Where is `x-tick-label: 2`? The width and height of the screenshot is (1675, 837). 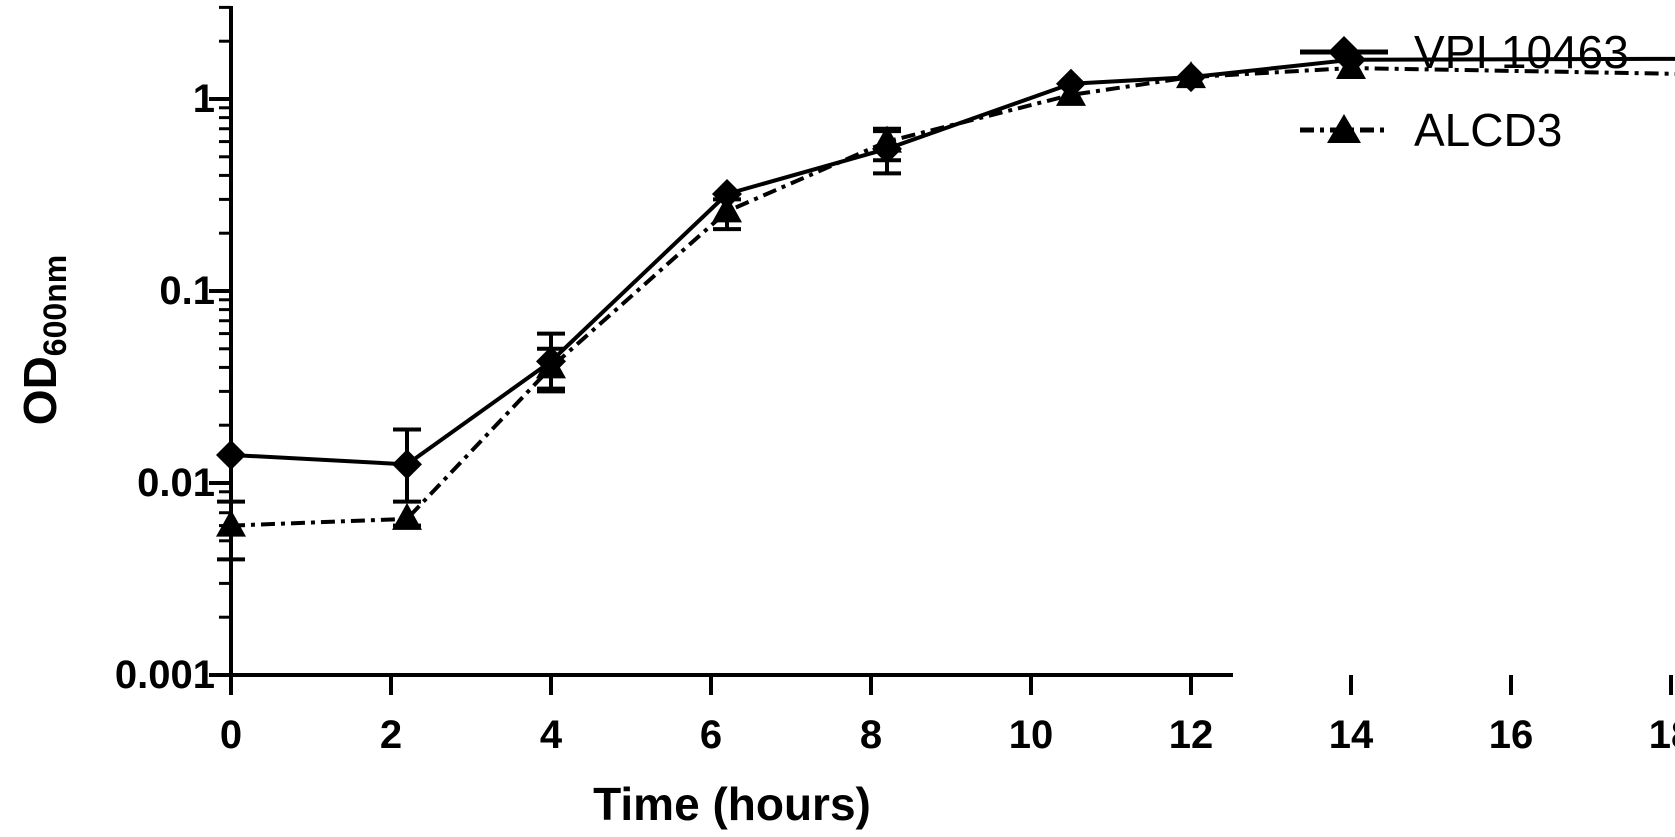 x-tick-label: 2 is located at coordinates (391, 735).